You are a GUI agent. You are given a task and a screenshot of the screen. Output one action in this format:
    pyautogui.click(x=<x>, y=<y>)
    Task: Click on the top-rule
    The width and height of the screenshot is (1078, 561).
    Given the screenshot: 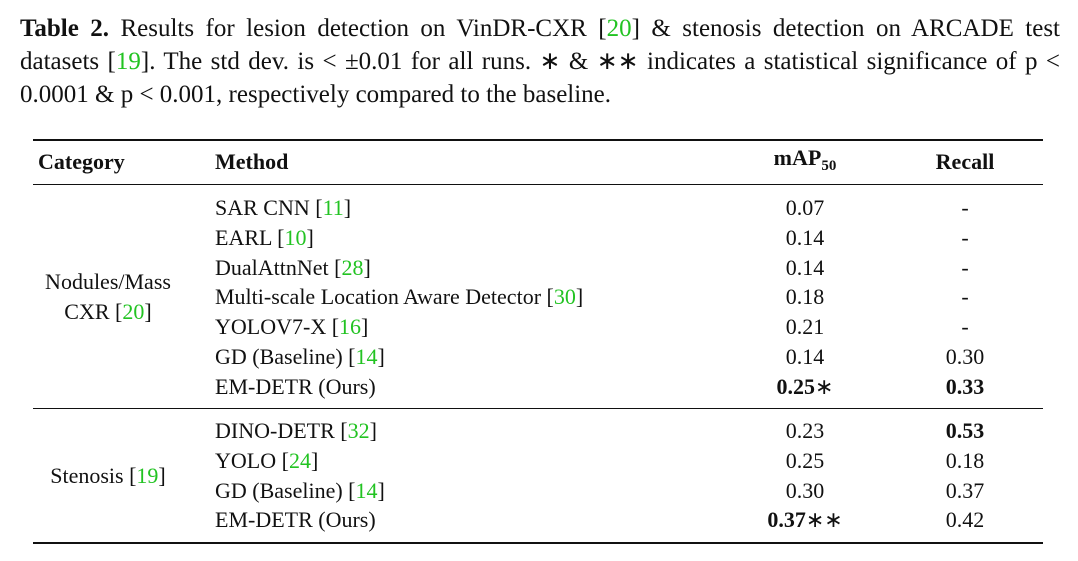 What is the action you would take?
    pyautogui.click(x=538, y=140)
    